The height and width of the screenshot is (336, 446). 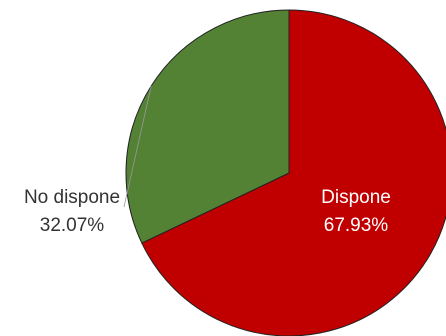 I want to click on leader-line-no-dispone, so click(x=137, y=146).